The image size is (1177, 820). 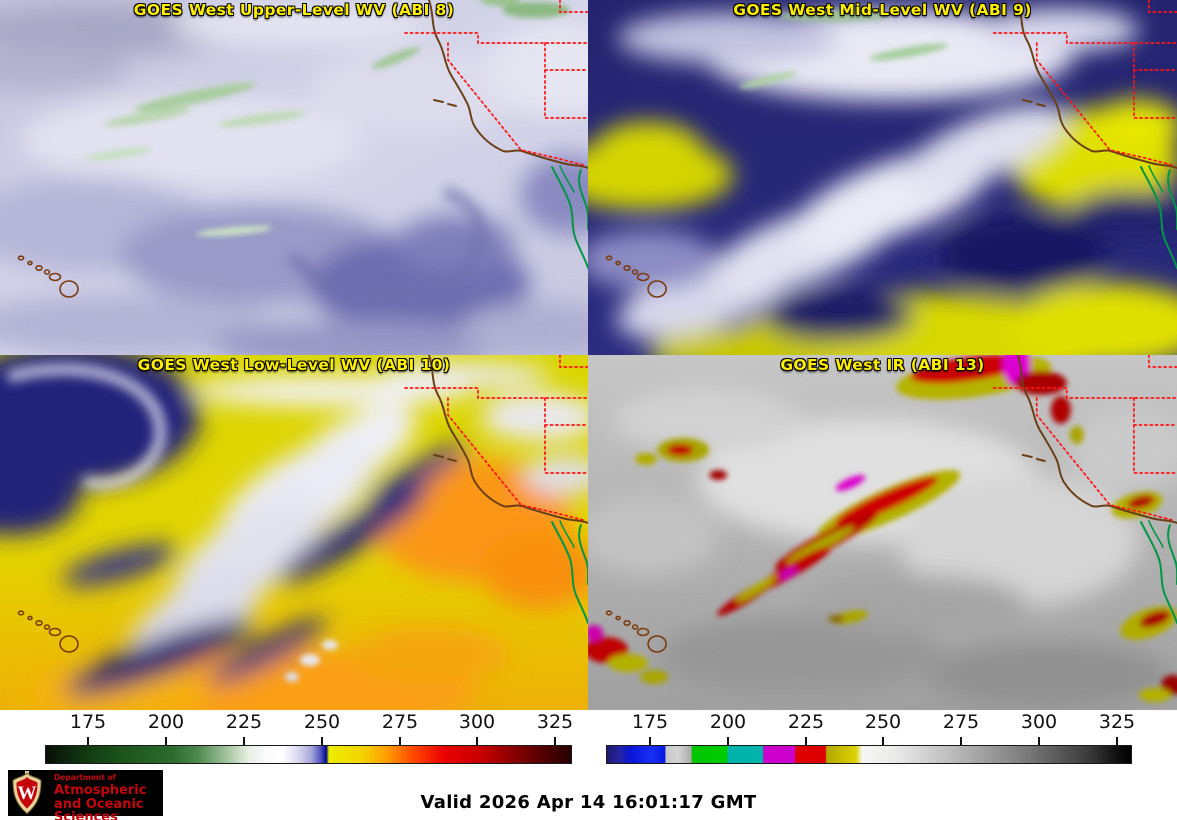 I want to click on ir-tick-label: 225, so click(x=806, y=722).